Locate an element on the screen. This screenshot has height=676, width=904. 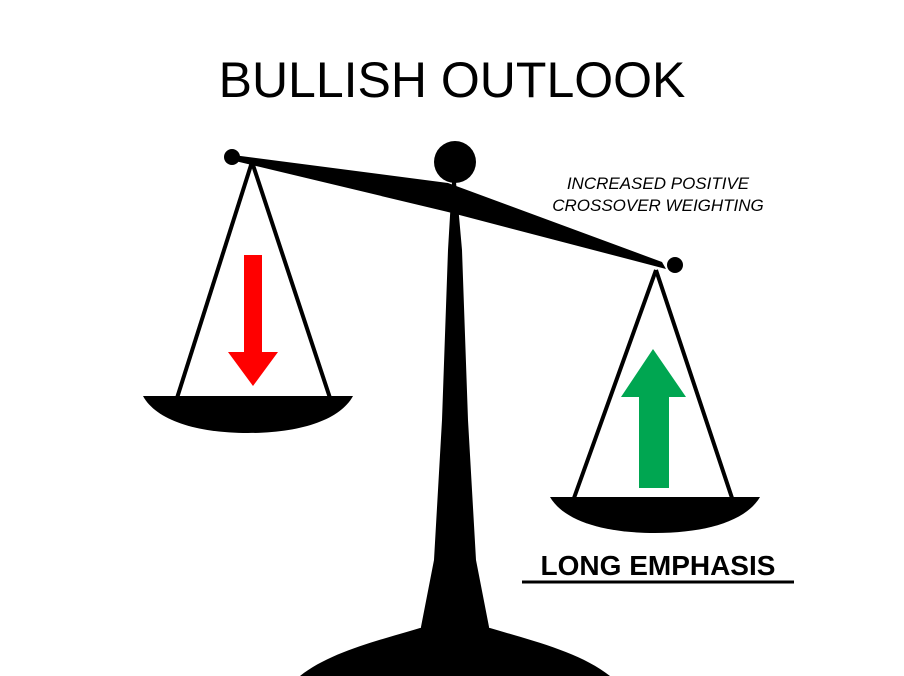
annotation-line-2: CROSSOVER WEIGHTING is located at coordinates (658, 205).